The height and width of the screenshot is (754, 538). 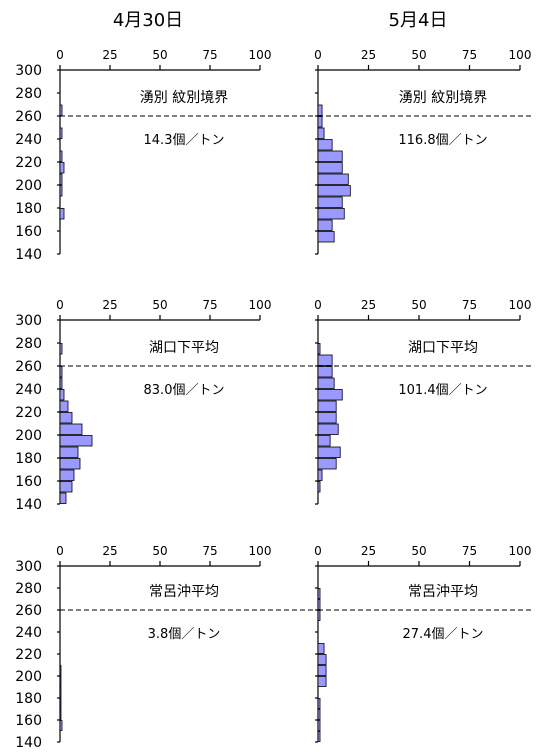 I want to click on chart-panel-2: 0 25 50 75 100 湧別 紋別境界 116.8個／トン, so click(x=424, y=151).